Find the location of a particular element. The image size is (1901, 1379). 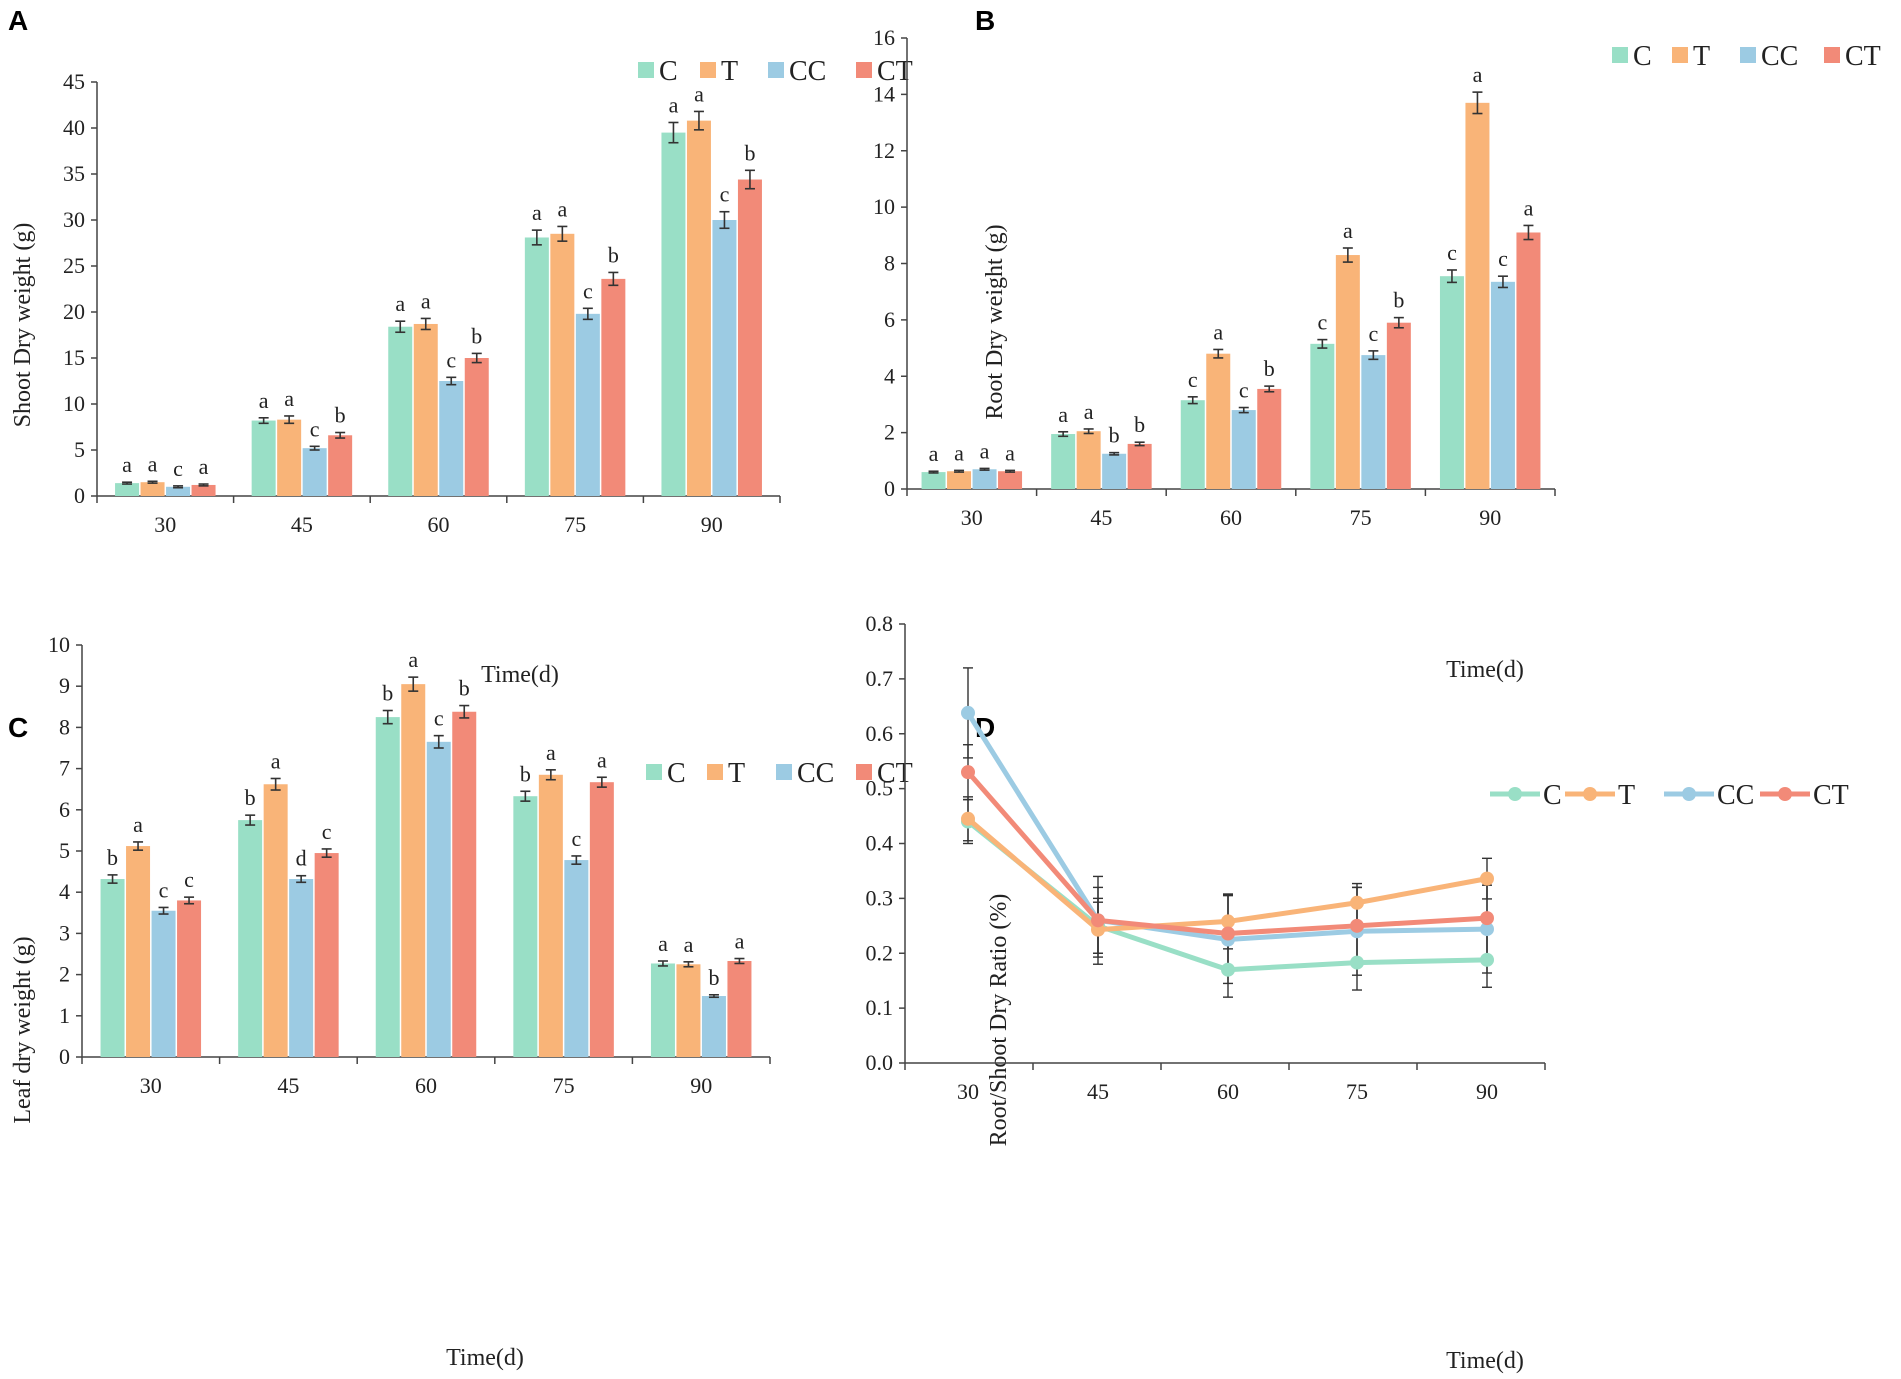

panel-c-legend-swatch-cc is located at coordinates (784, 772).